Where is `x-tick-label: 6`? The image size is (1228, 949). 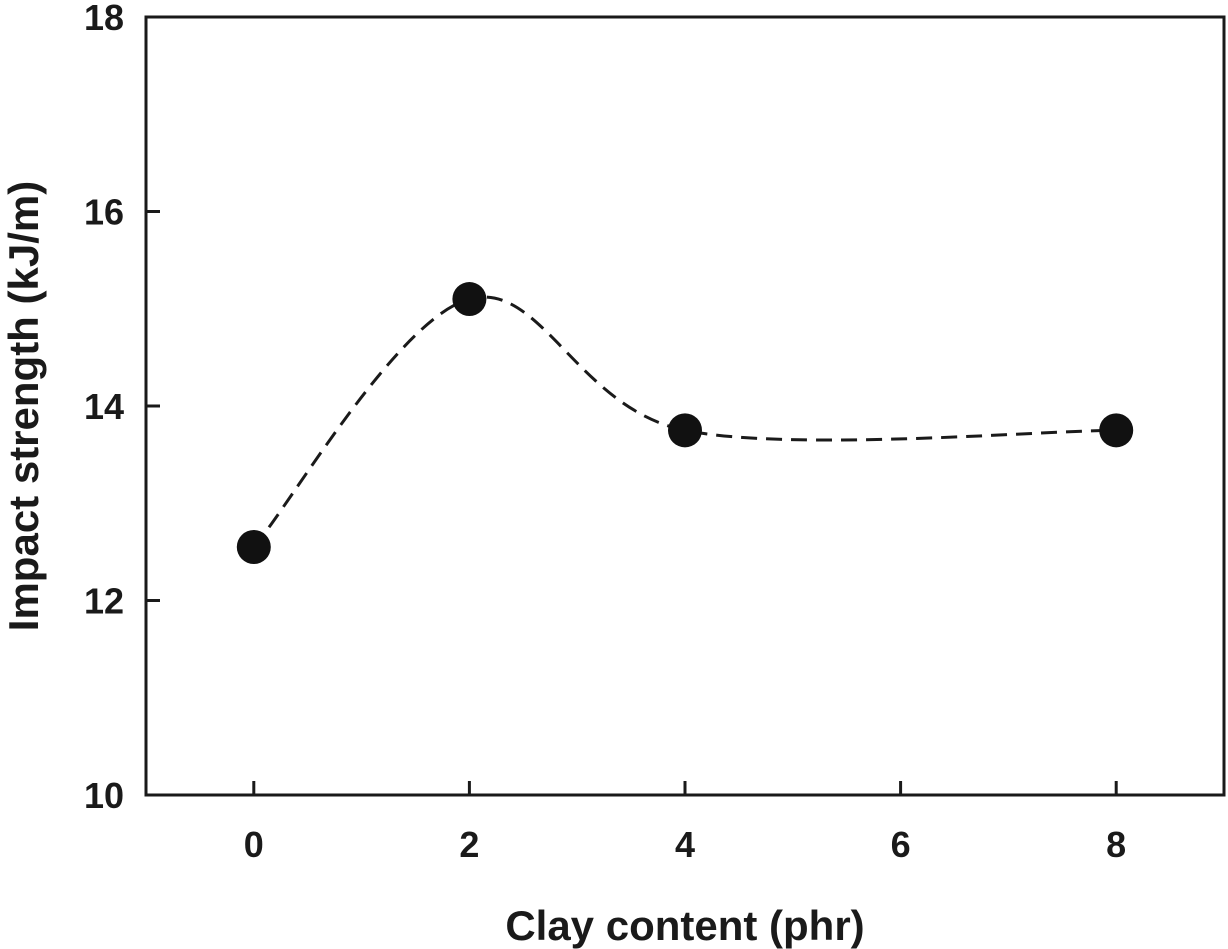 x-tick-label: 6 is located at coordinates (901, 844).